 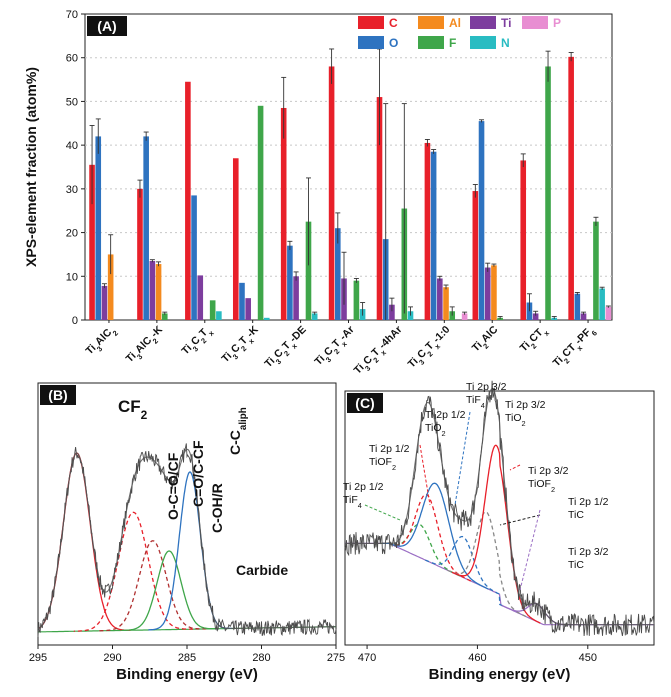 I want to click on legend-swatch-f, so click(x=431, y=42).